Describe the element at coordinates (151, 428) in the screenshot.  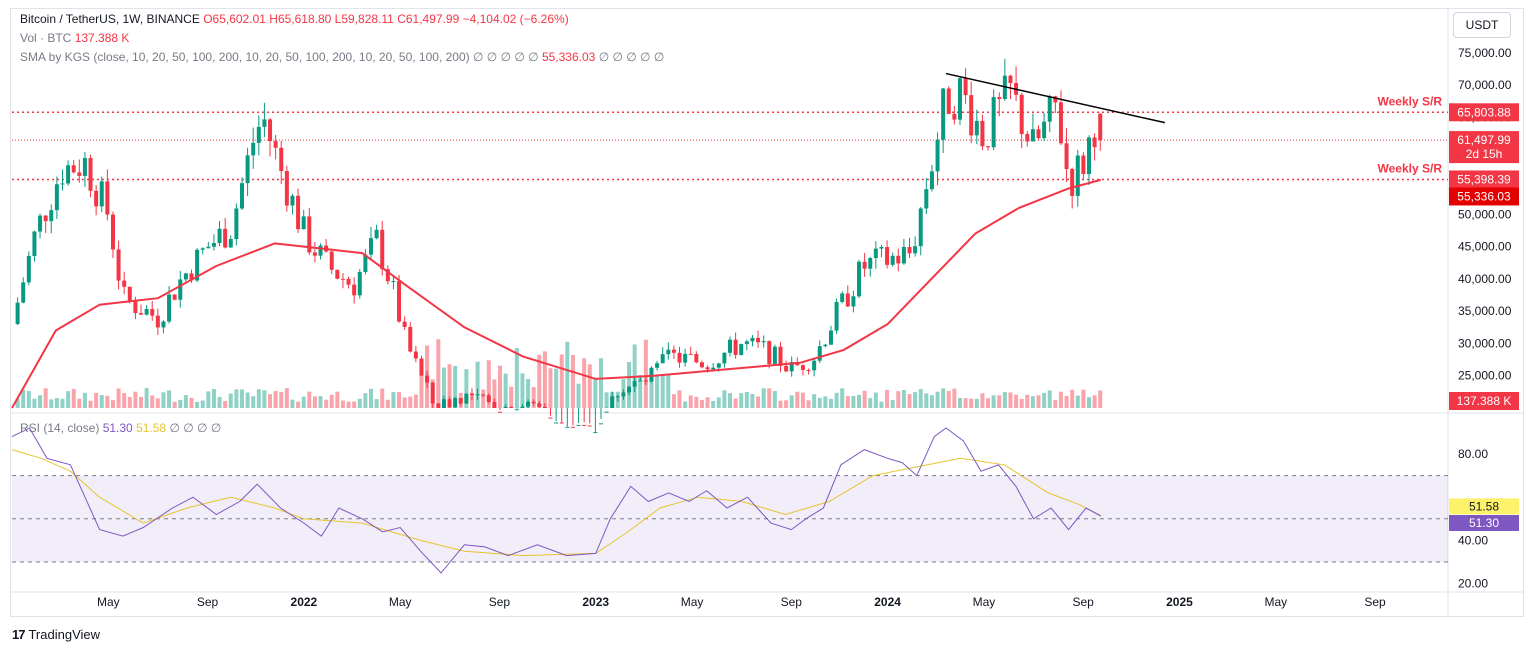
I see `rsi-ma-value: 51.58` at that location.